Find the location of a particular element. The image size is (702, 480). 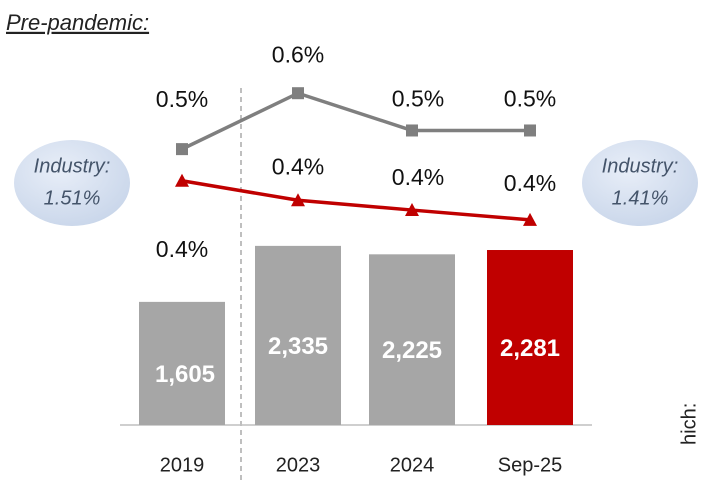

bar-label: 2,225 is located at coordinates (412, 350).